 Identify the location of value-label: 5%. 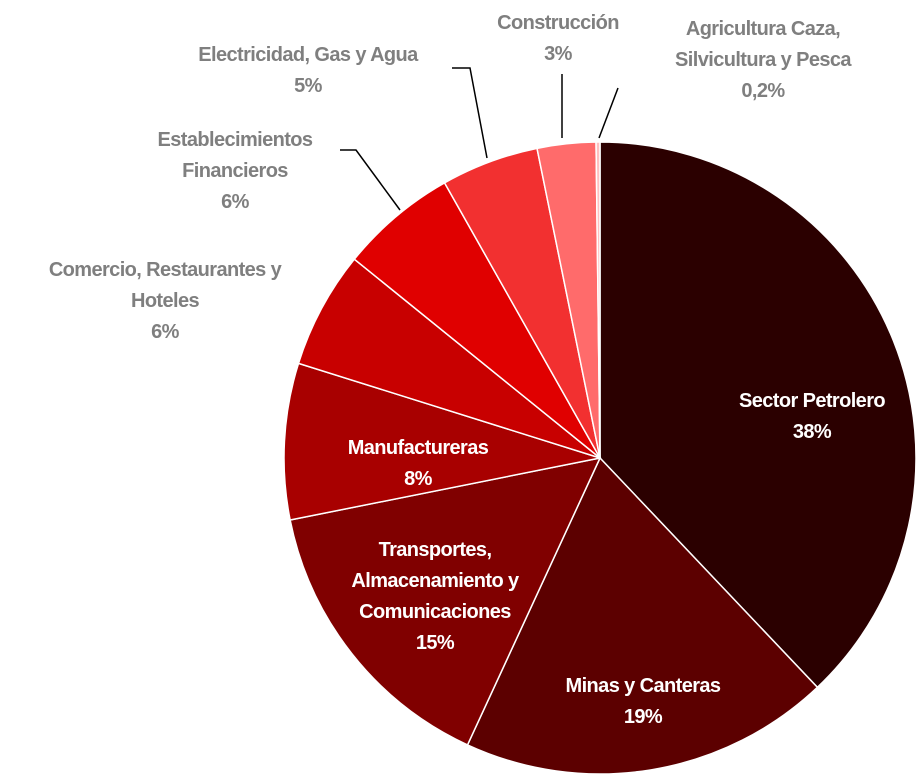
(308, 86).